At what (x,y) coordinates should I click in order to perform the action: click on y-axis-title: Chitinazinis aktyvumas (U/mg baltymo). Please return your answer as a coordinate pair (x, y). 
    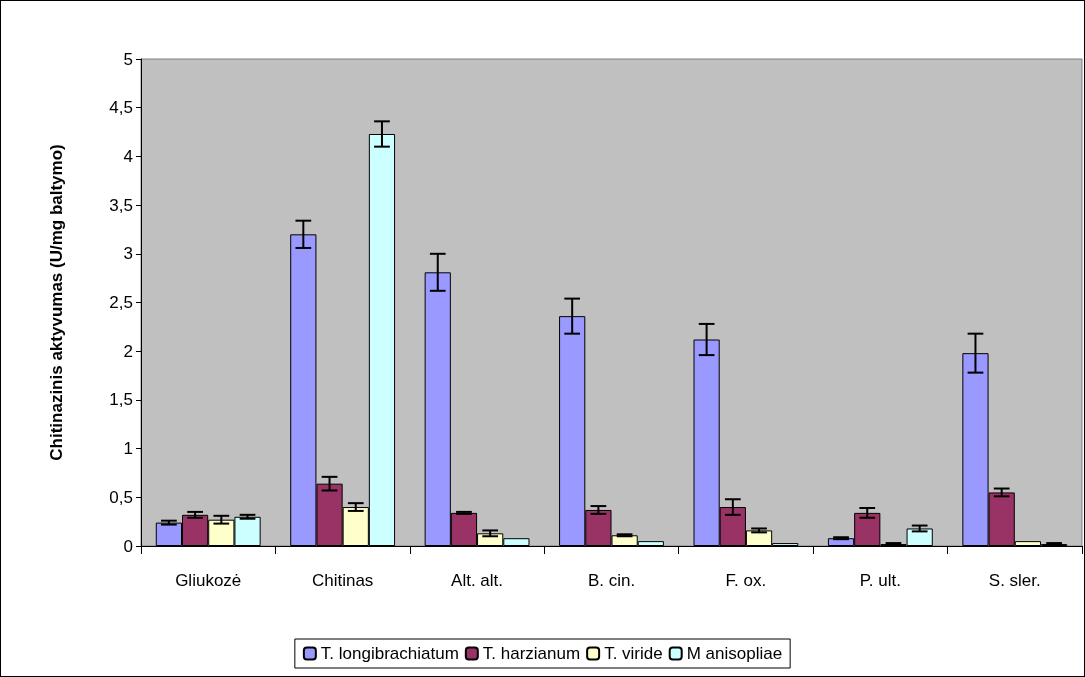
    Looking at the image, I should click on (56, 302).